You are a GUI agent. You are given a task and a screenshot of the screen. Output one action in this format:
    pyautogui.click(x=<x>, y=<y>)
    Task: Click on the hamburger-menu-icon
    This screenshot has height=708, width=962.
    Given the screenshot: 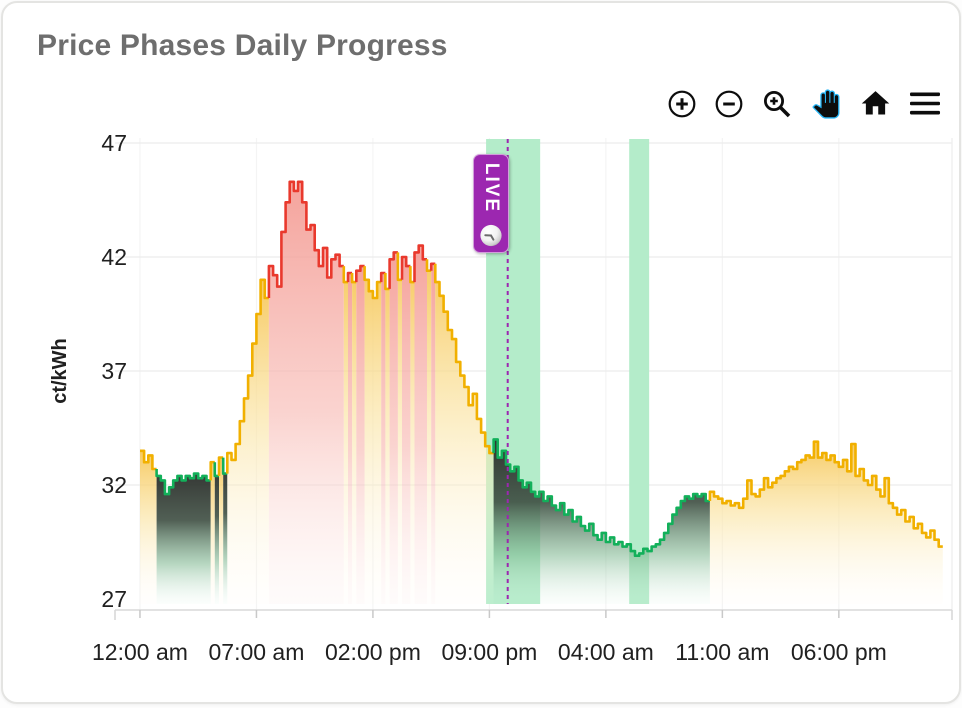 What is the action you would take?
    pyautogui.click(x=925, y=103)
    